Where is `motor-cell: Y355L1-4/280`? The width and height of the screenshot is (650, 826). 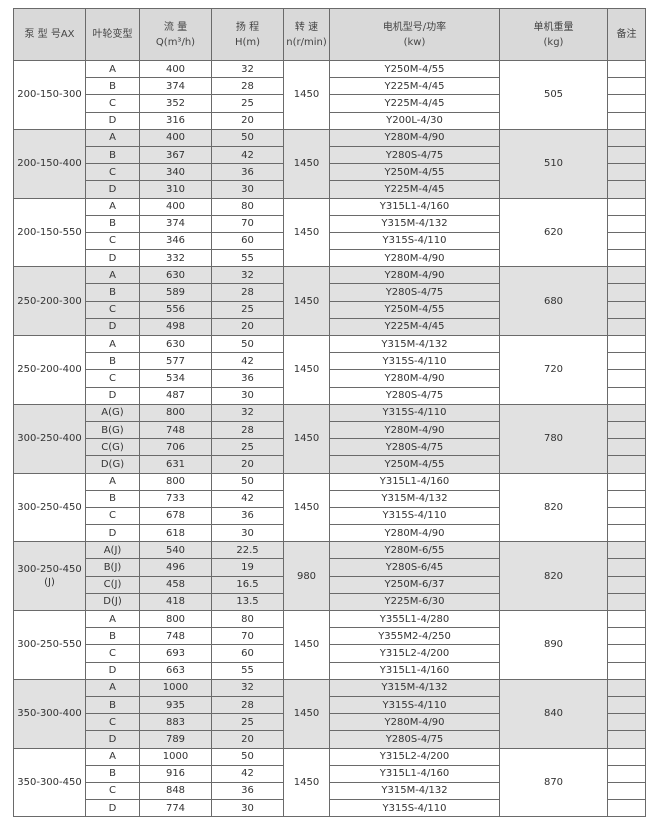 motor-cell: Y355L1-4/280 is located at coordinates (414, 619).